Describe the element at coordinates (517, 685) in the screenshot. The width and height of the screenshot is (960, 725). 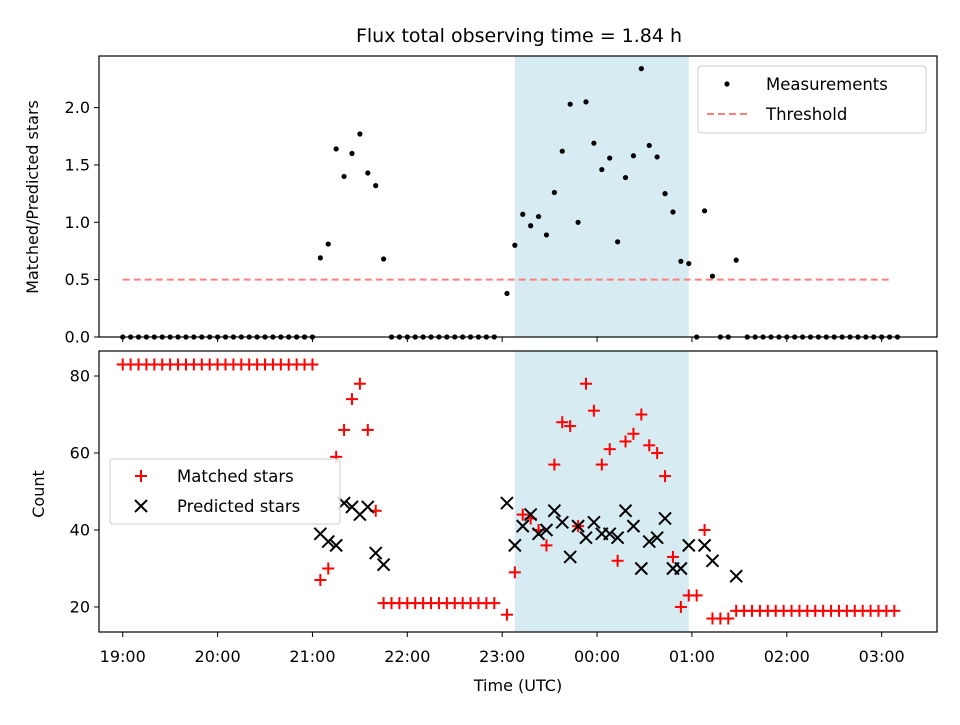
I see `x-axis-label: Time (UTC)` at that location.